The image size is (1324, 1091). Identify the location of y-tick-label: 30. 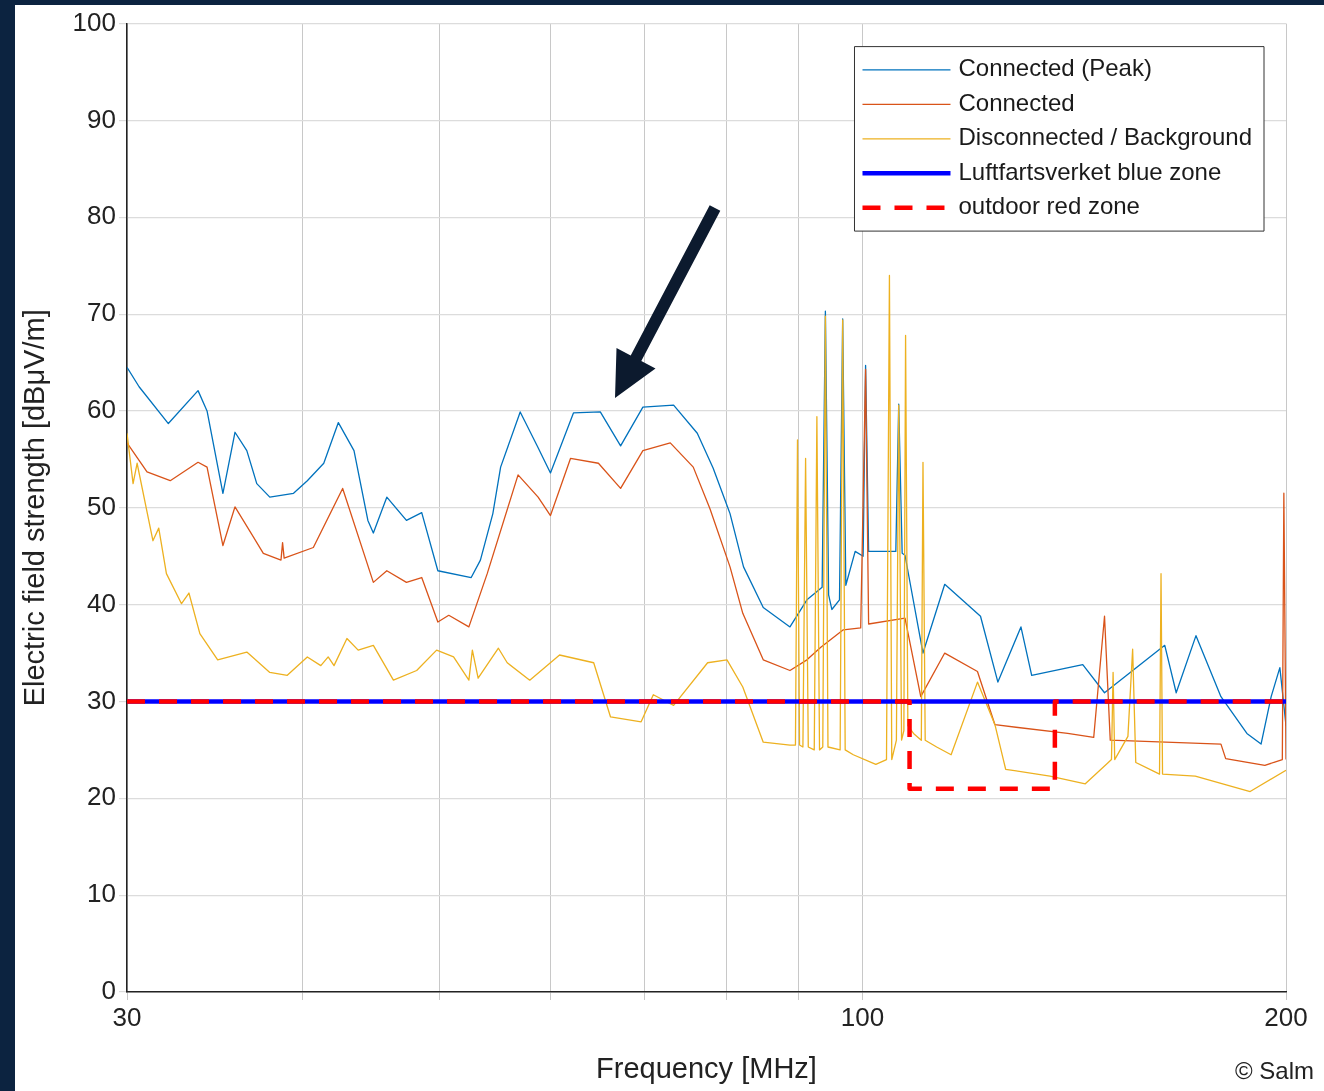
(101, 699).